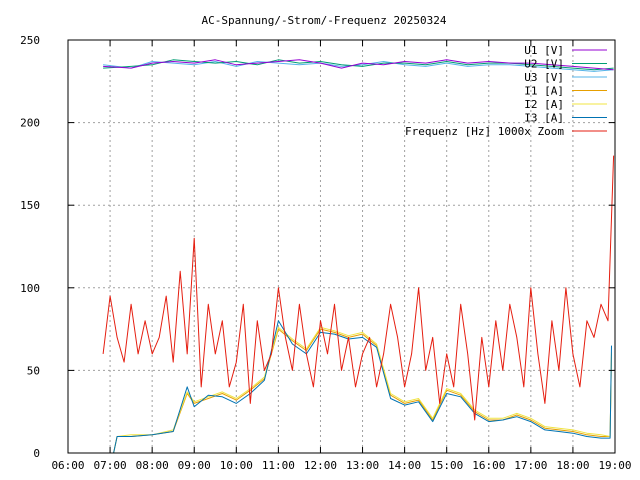 The height and width of the screenshot is (480, 640). I want to click on y-tick-label: 250, so click(30, 40).